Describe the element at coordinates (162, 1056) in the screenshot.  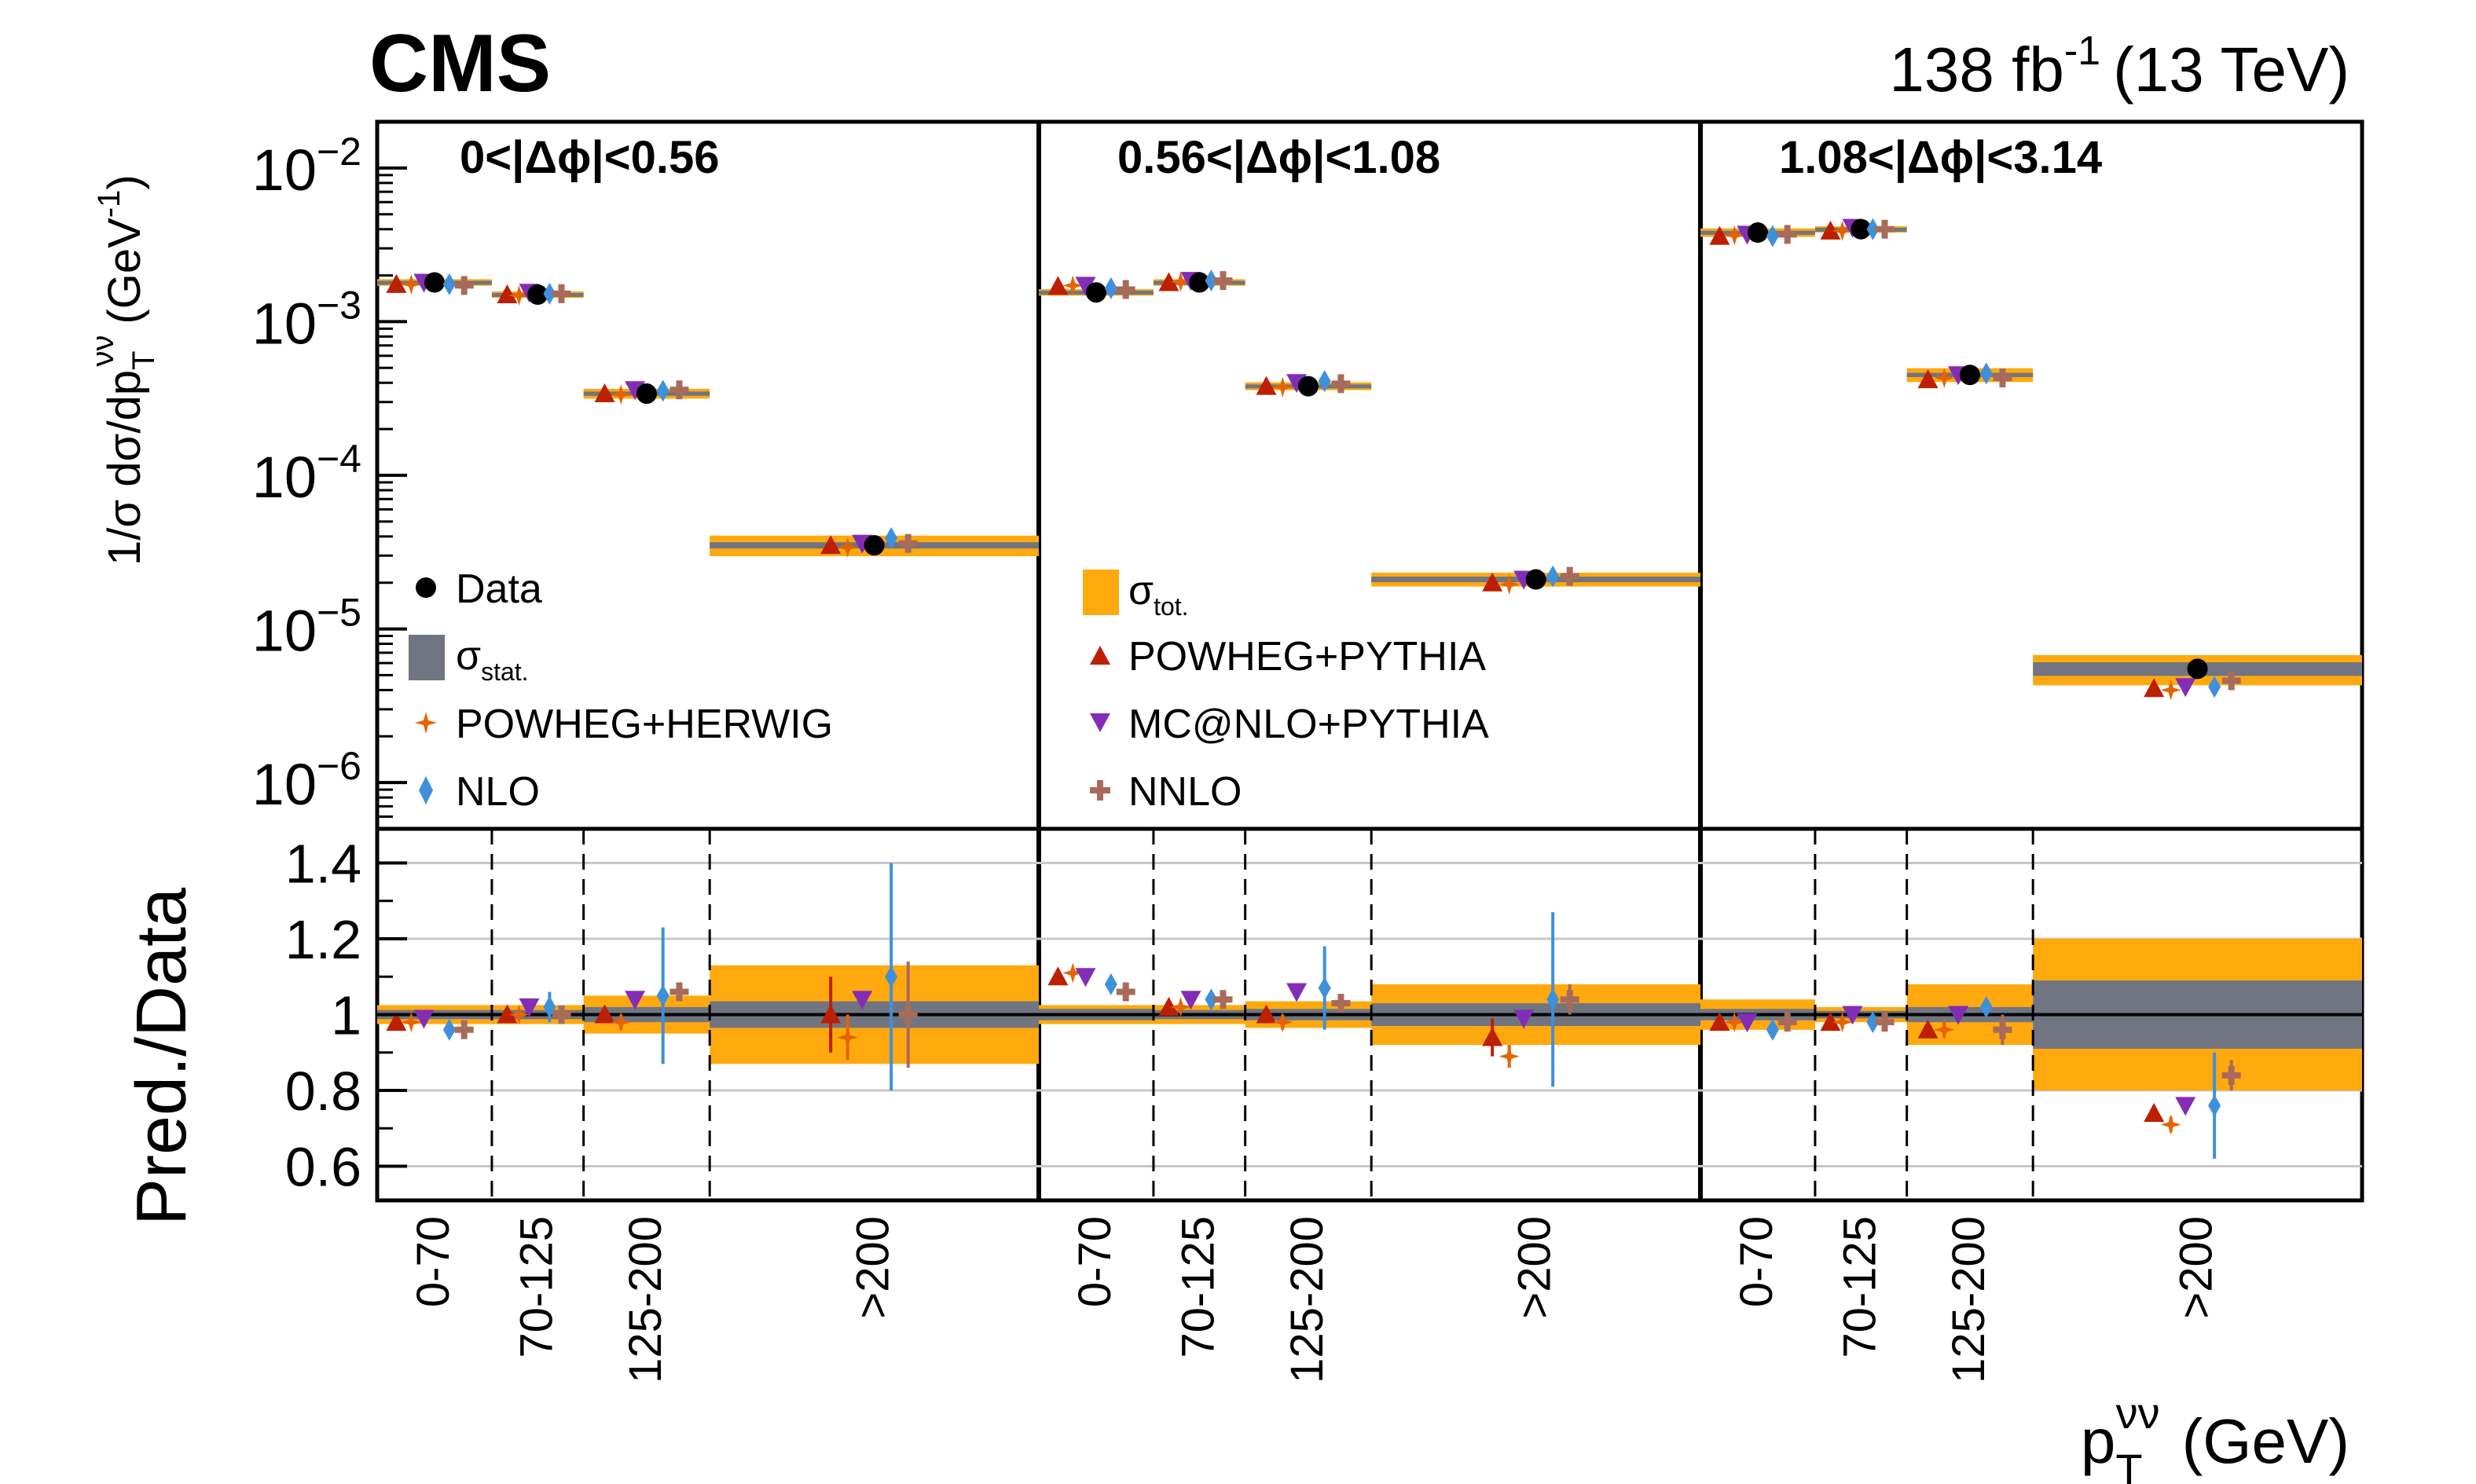
I see `ratio-y-axis-label: Pred./Data` at that location.